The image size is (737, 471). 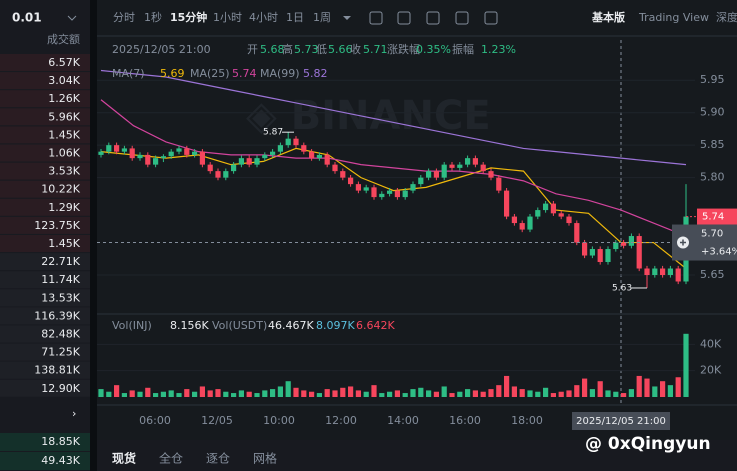 What do you see at coordinates (60, 460) in the screenshot?
I see `amount: 49.43K` at bounding box center [60, 460].